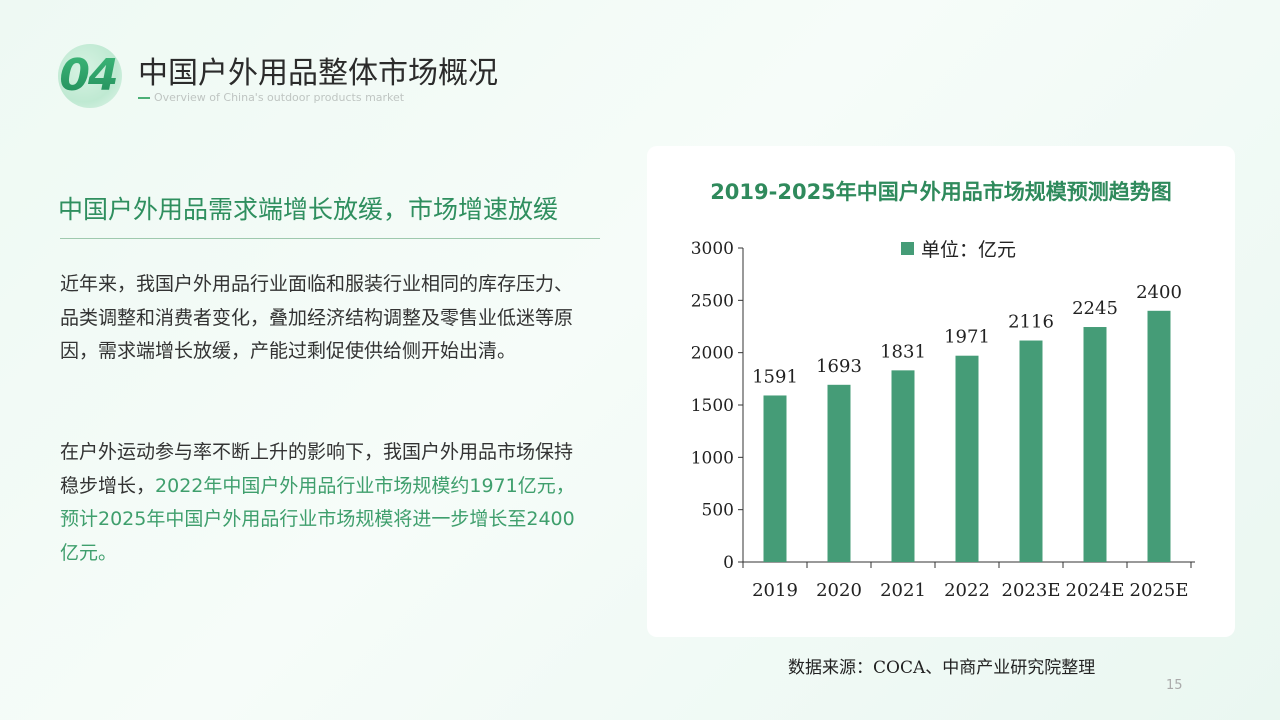 The width and height of the screenshot is (1280, 720). What do you see at coordinates (144, 98) in the screenshot?
I see `subtitle-dash` at bounding box center [144, 98].